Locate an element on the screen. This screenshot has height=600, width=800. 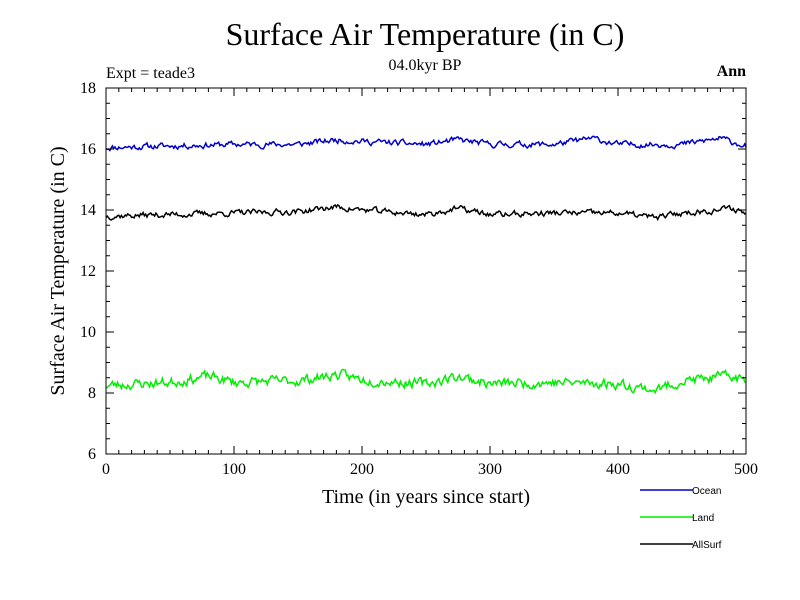
y-tick-label: 6 is located at coordinates (92, 454).